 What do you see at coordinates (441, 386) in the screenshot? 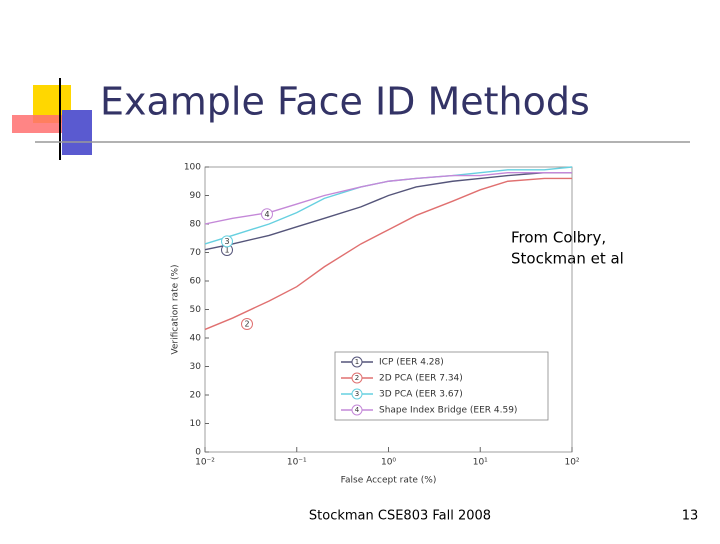
I see `legend-box` at bounding box center [441, 386].